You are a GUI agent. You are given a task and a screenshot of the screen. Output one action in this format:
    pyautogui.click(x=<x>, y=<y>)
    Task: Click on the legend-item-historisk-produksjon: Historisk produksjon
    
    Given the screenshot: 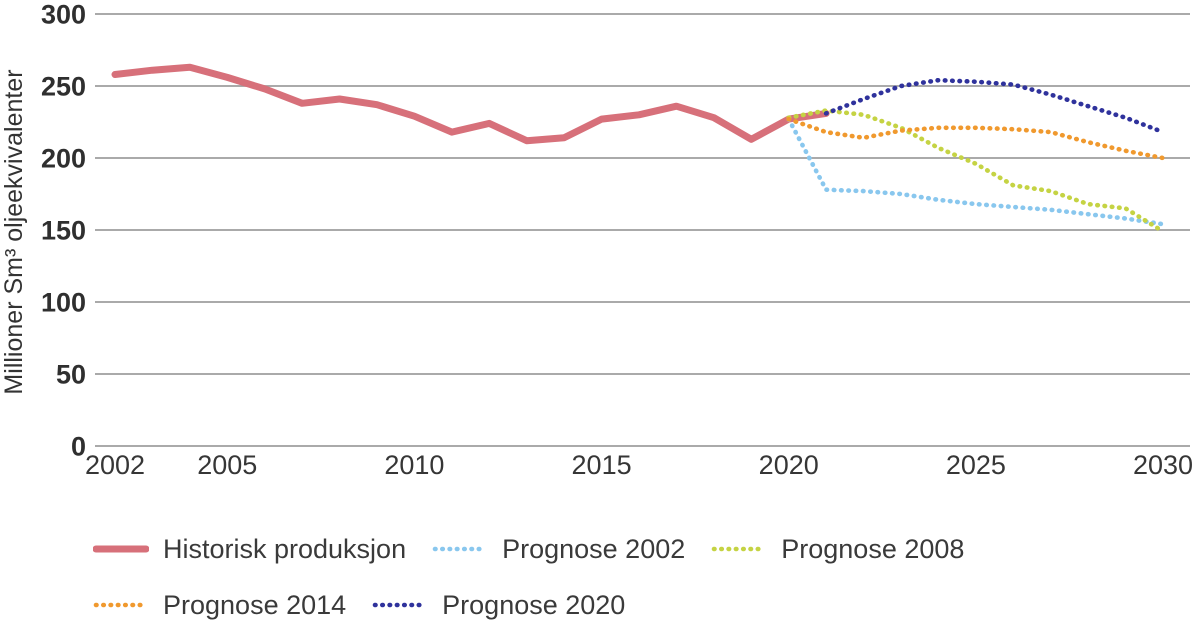 What is the action you would take?
    pyautogui.click(x=249, y=549)
    